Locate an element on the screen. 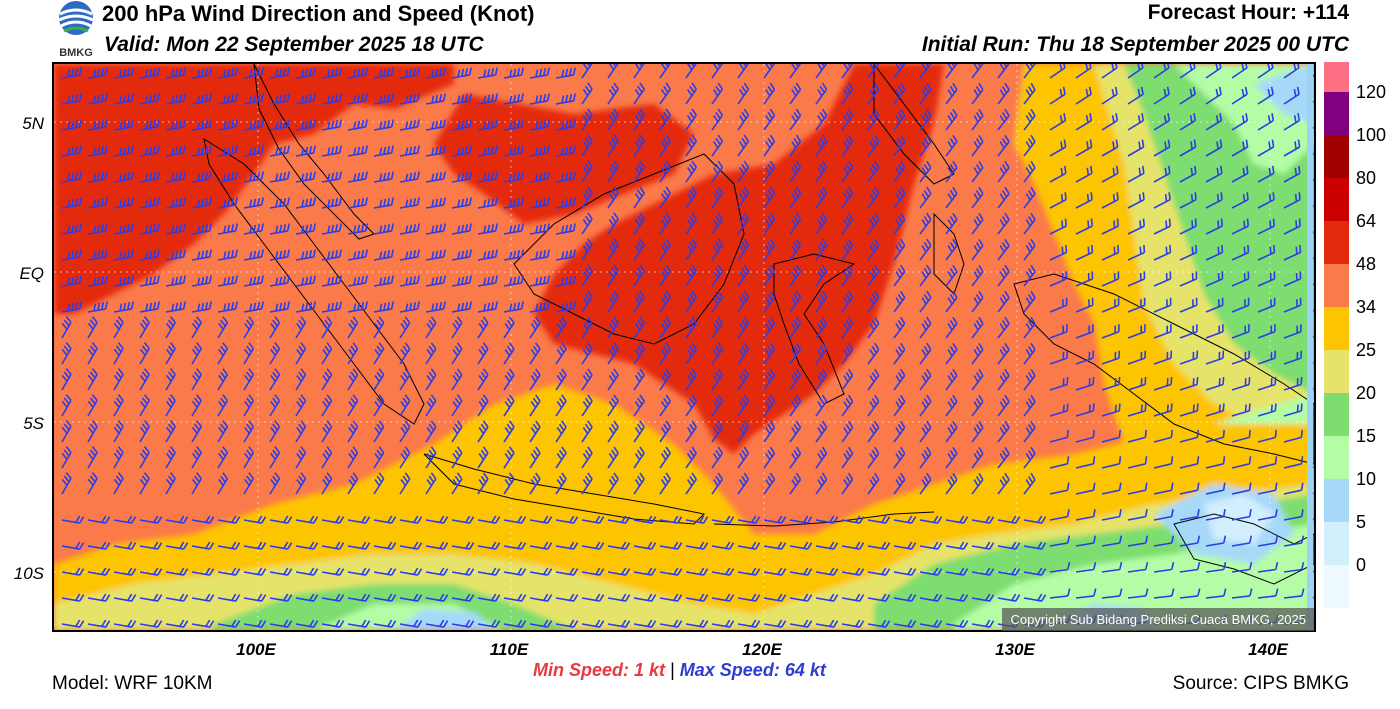 The image size is (1400, 709). map-title: 200 hPa Wind Direction and Speed (Knot) is located at coordinates (318, 13).